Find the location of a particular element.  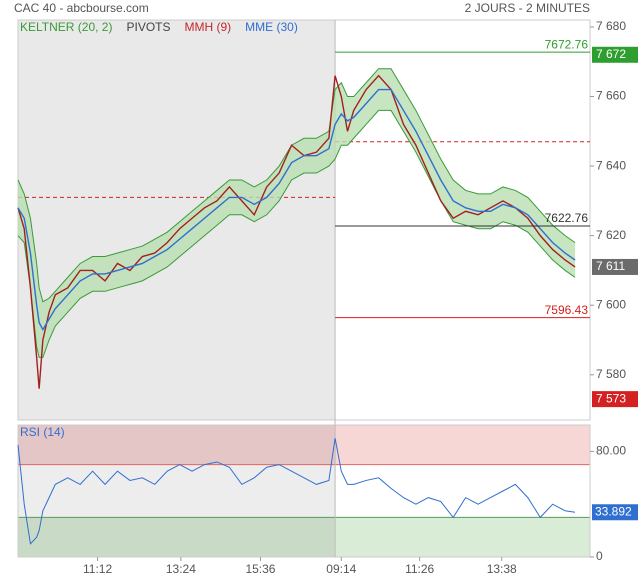

rsi-overbought-zone is located at coordinates (304, 445).